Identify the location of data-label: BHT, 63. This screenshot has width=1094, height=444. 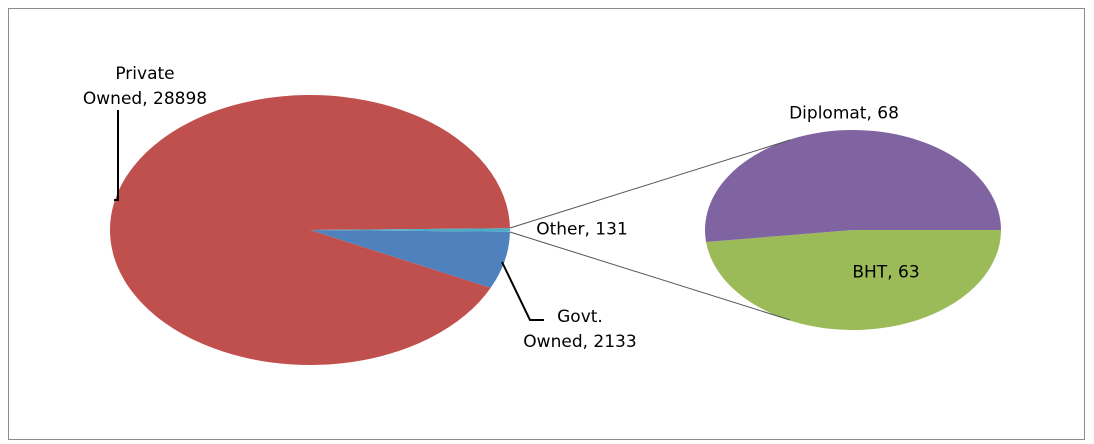
(886, 272).